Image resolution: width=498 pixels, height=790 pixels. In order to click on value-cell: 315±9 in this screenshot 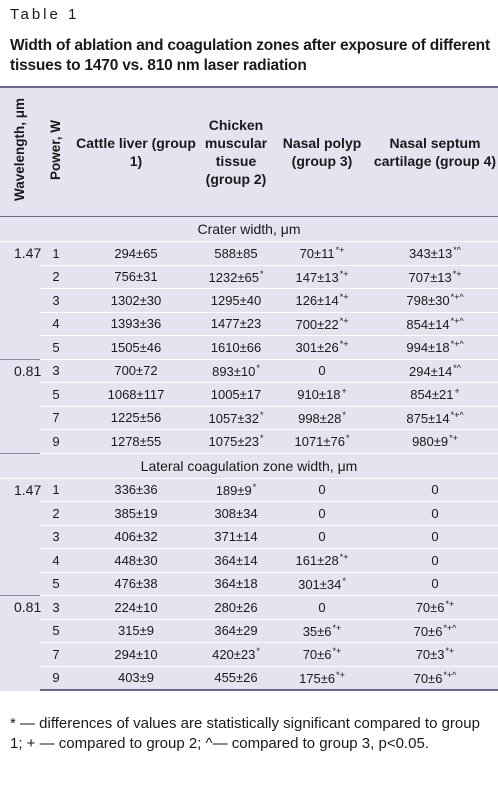, I will do `click(136, 631)`.